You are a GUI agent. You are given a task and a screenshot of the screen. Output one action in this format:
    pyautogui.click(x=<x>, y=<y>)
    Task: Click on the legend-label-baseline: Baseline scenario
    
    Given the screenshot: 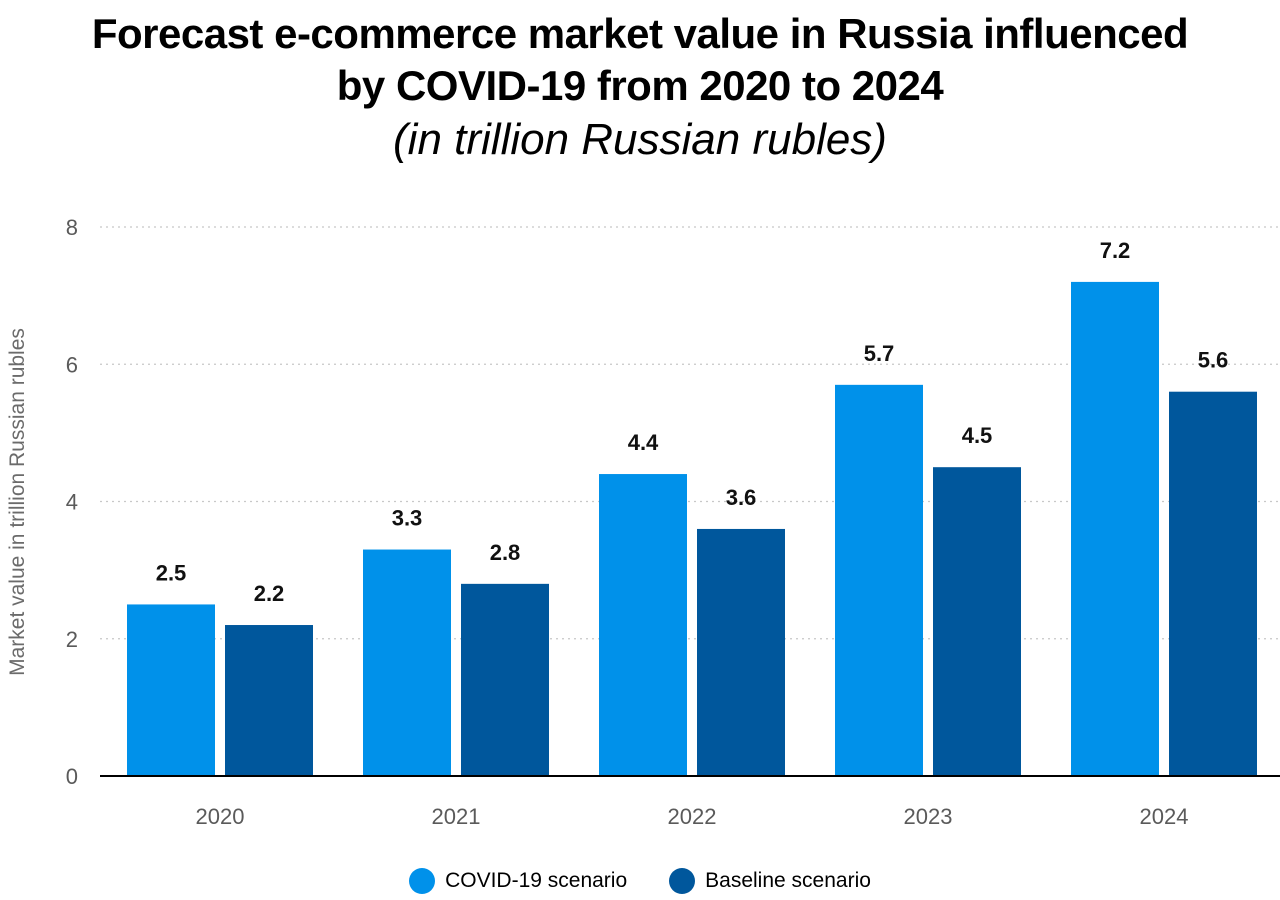 What is the action you would take?
    pyautogui.click(x=788, y=880)
    